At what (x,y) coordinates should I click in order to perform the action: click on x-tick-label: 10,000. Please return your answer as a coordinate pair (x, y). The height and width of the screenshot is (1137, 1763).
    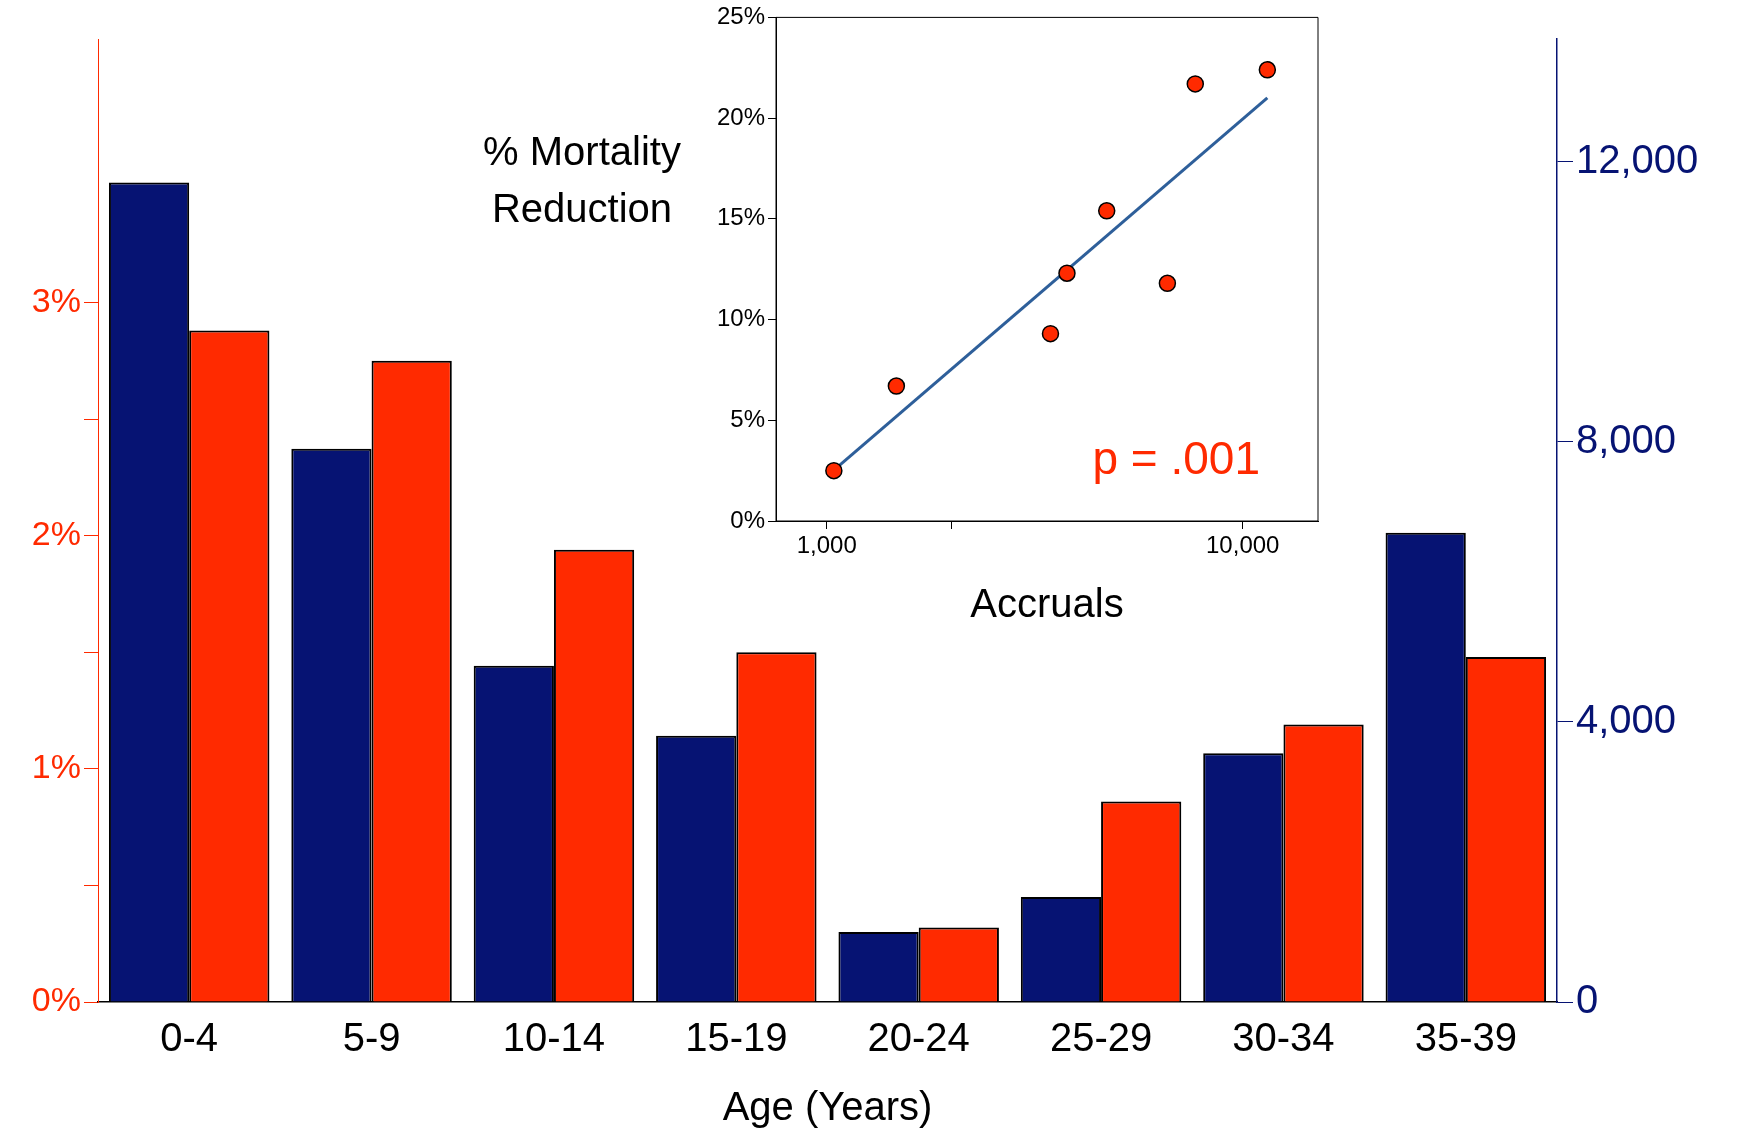
    Looking at the image, I should click on (1243, 545).